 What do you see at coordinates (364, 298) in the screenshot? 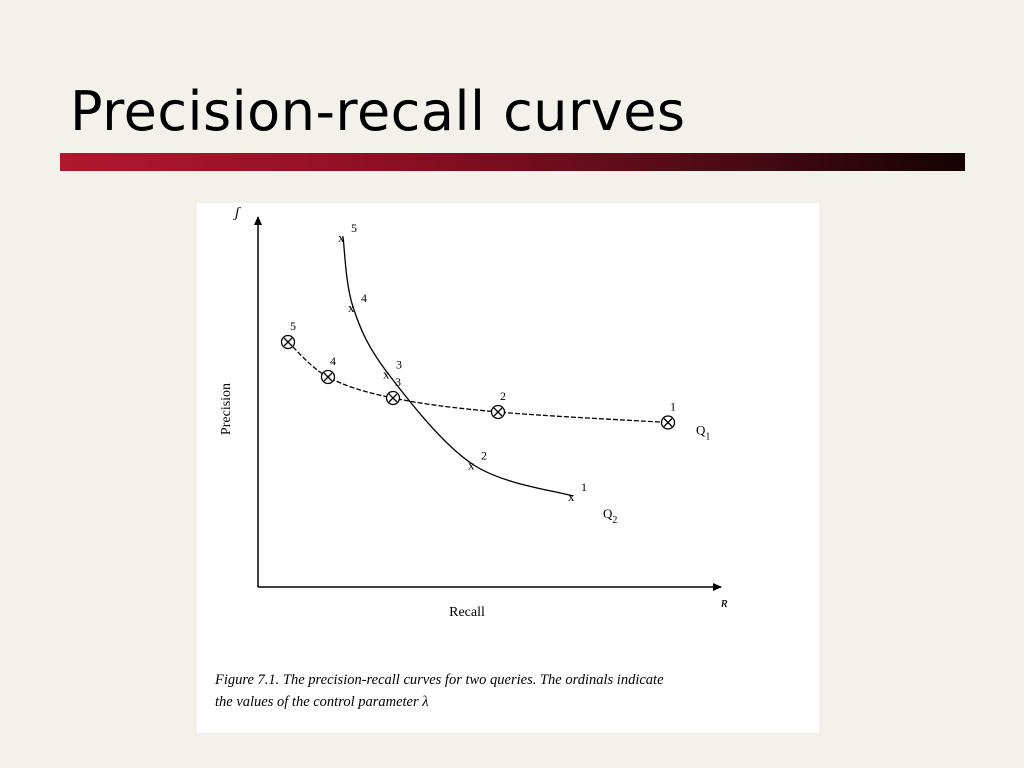
I see `point-label-q2-4: 4` at bounding box center [364, 298].